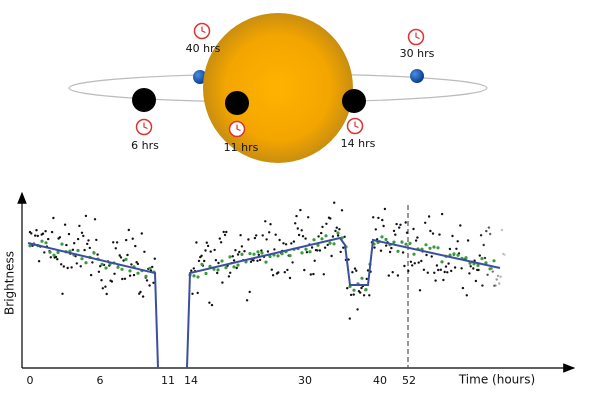 Image resolution: width=598 pixels, height=393 pixels. I want to click on x-tick-label: 14, so click(191, 380).